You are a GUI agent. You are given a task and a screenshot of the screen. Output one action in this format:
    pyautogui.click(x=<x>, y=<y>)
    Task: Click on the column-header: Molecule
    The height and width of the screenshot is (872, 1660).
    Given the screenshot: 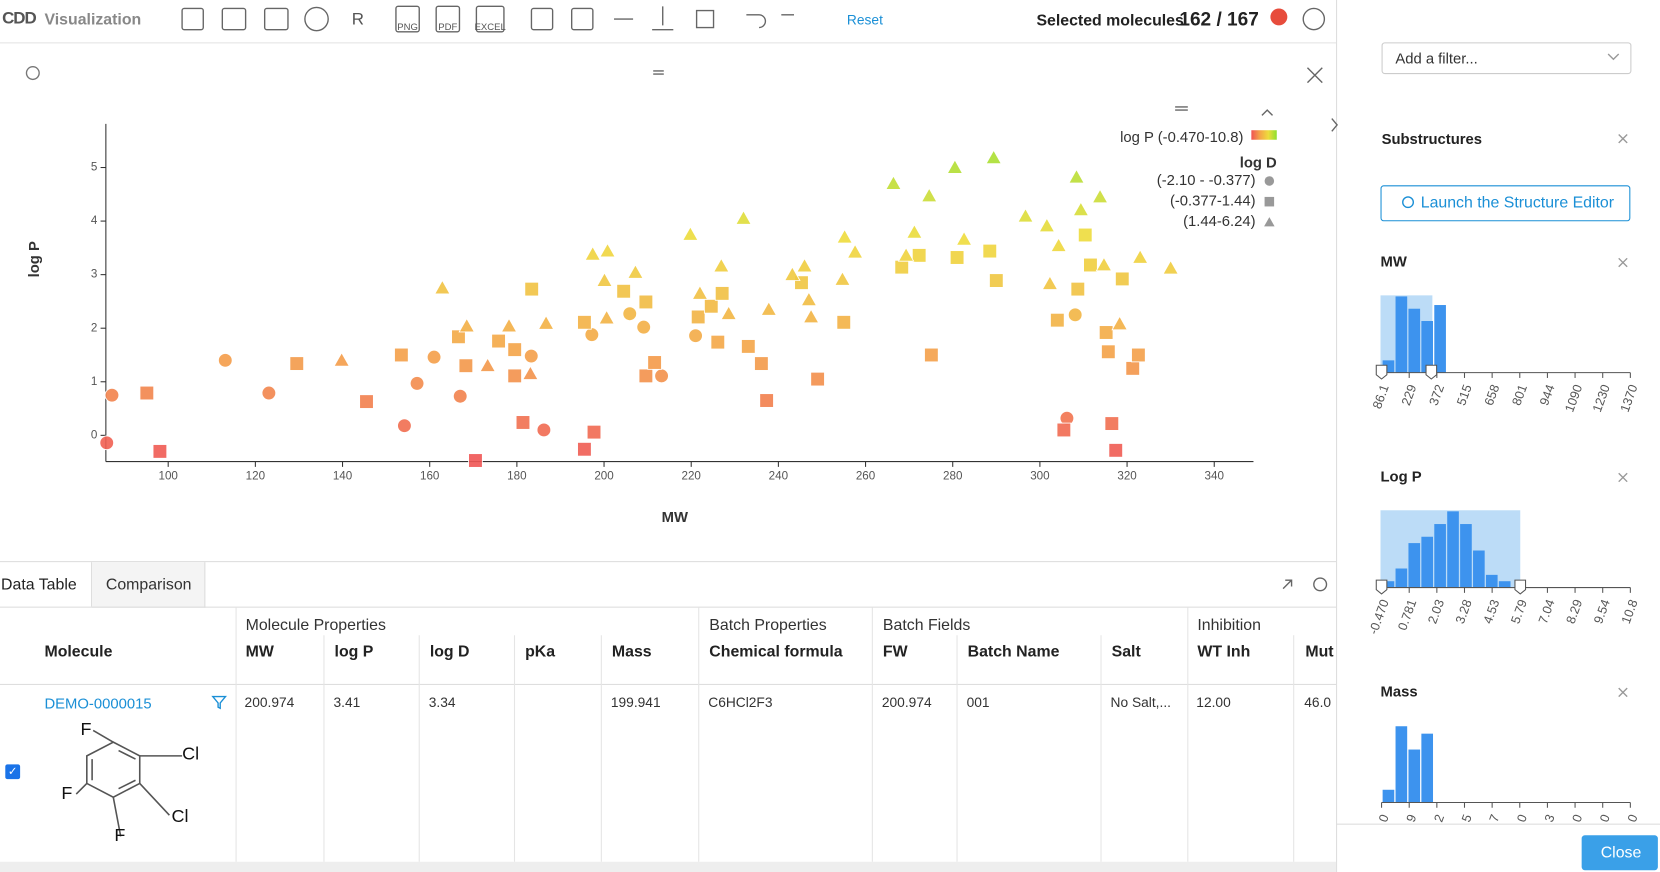 What is the action you would take?
    pyautogui.click(x=78, y=651)
    